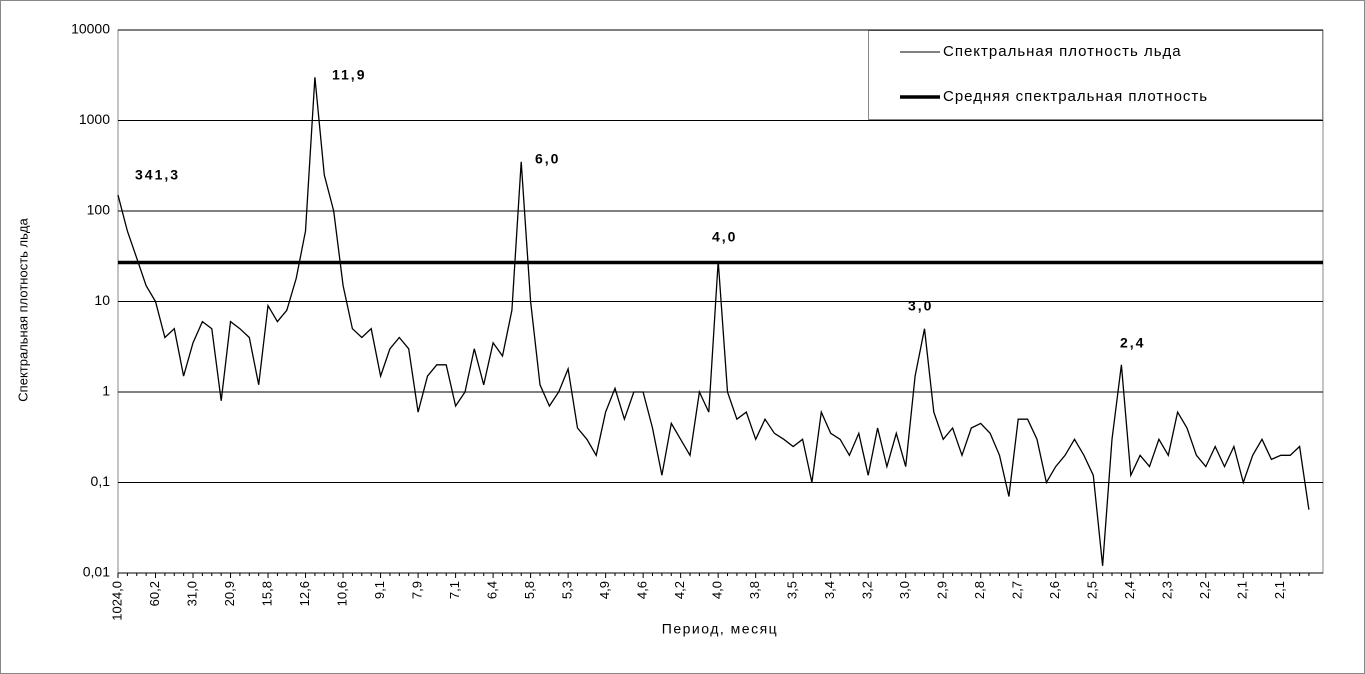 This screenshot has height=674, width=1365. I want to click on x-tick-label: 15,8, so click(266, 593).